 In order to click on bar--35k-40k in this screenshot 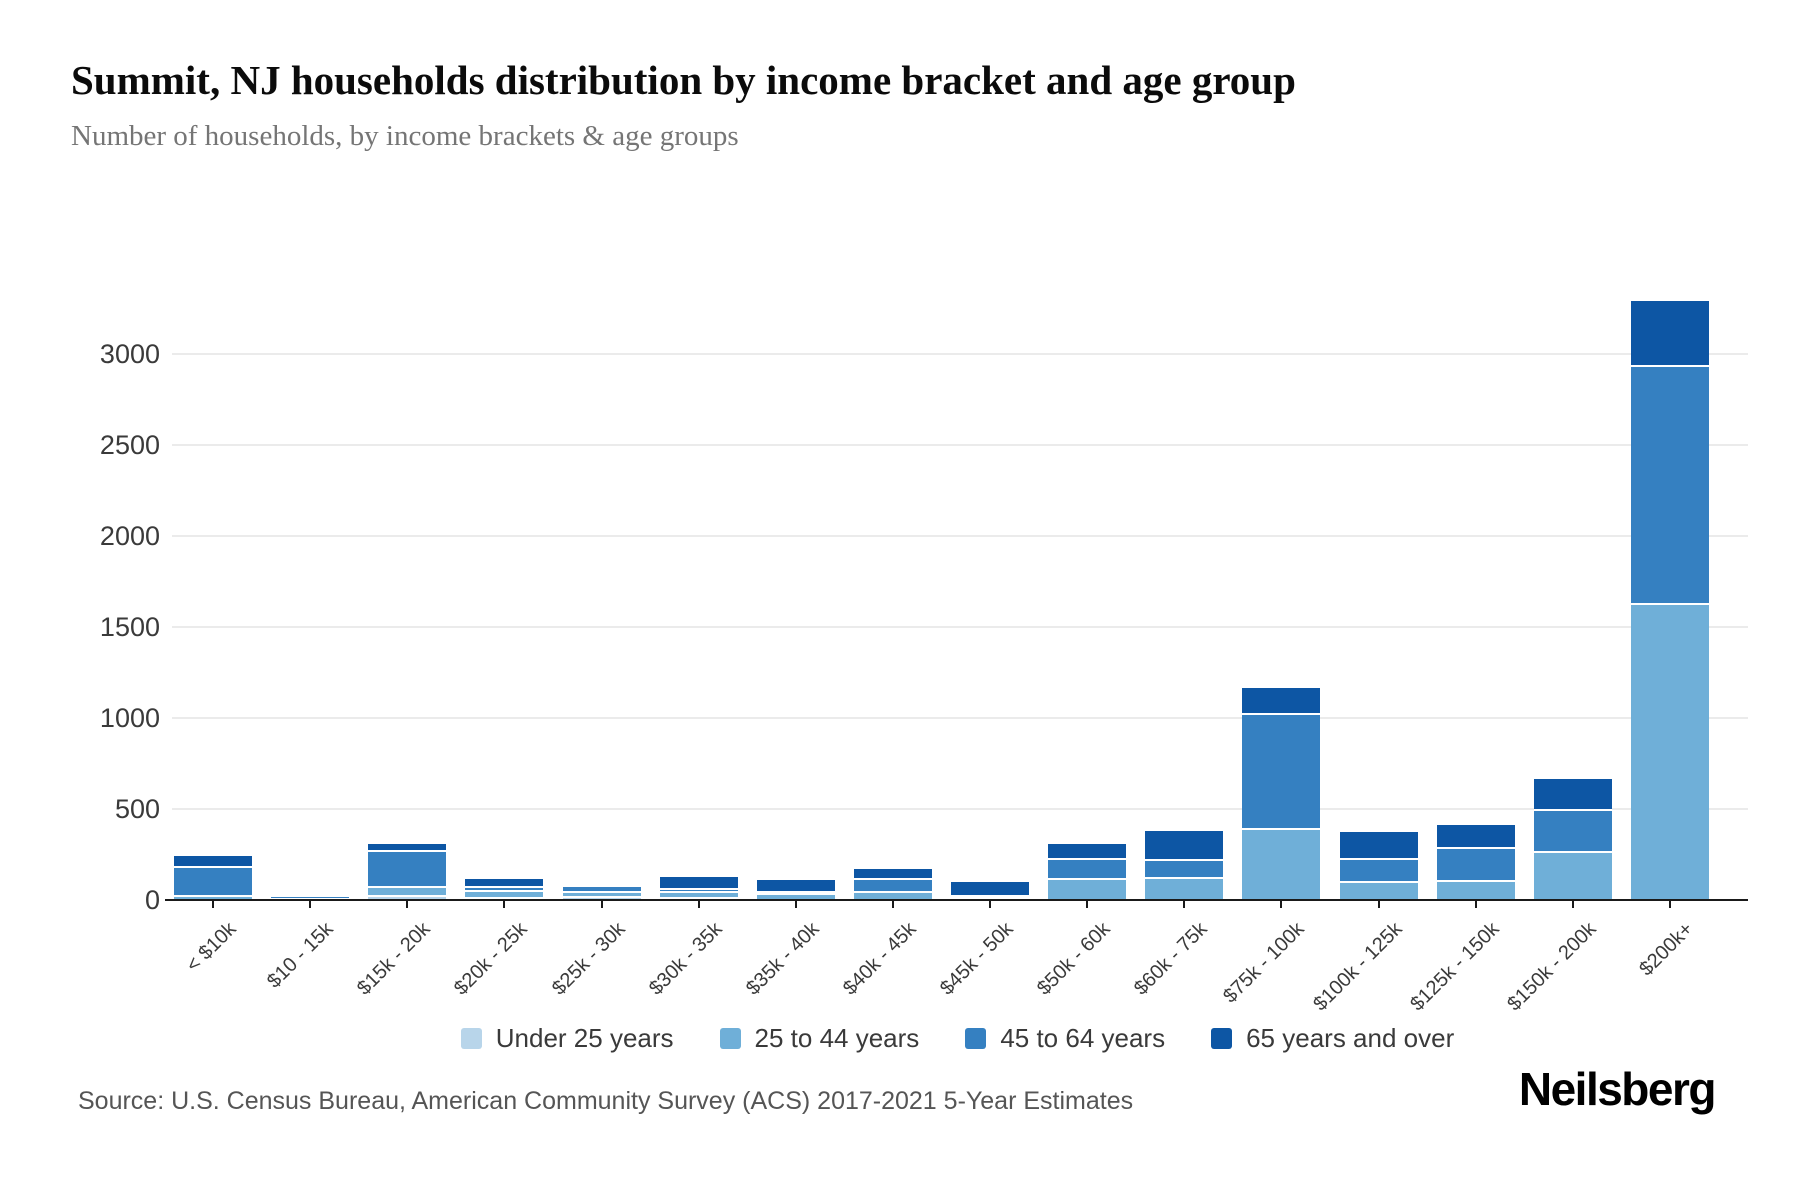, I will do `click(795, 889)`.